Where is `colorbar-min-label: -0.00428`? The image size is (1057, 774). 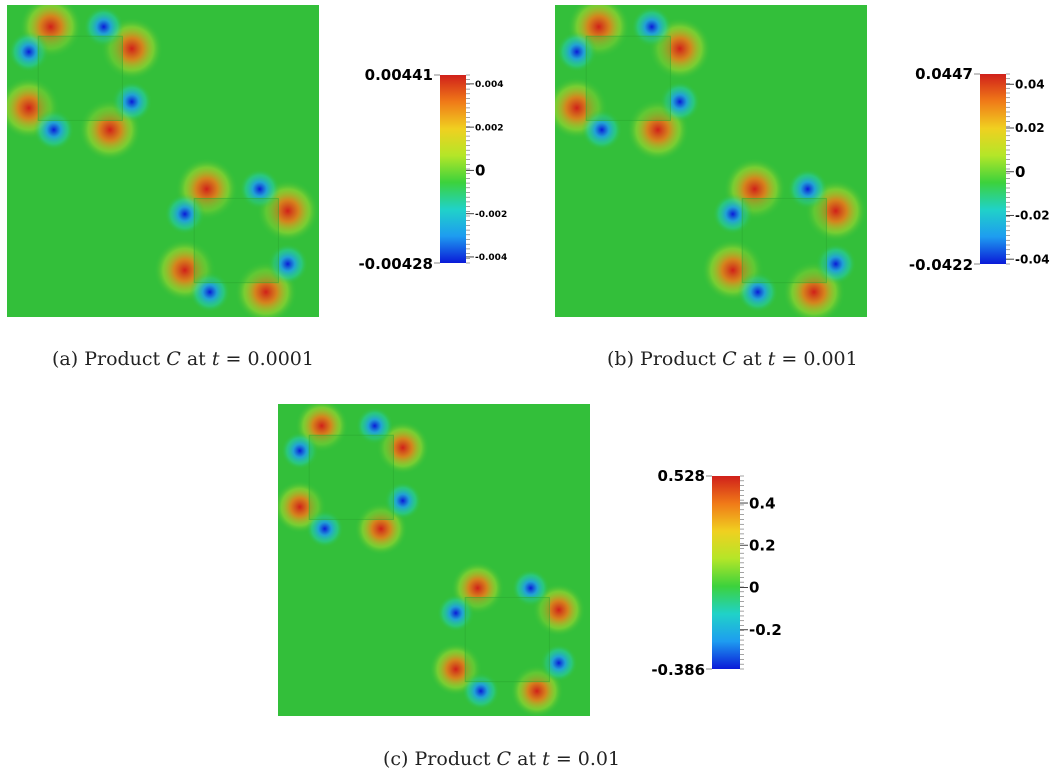
colorbar-min-label: -0.00428 is located at coordinates (395, 264).